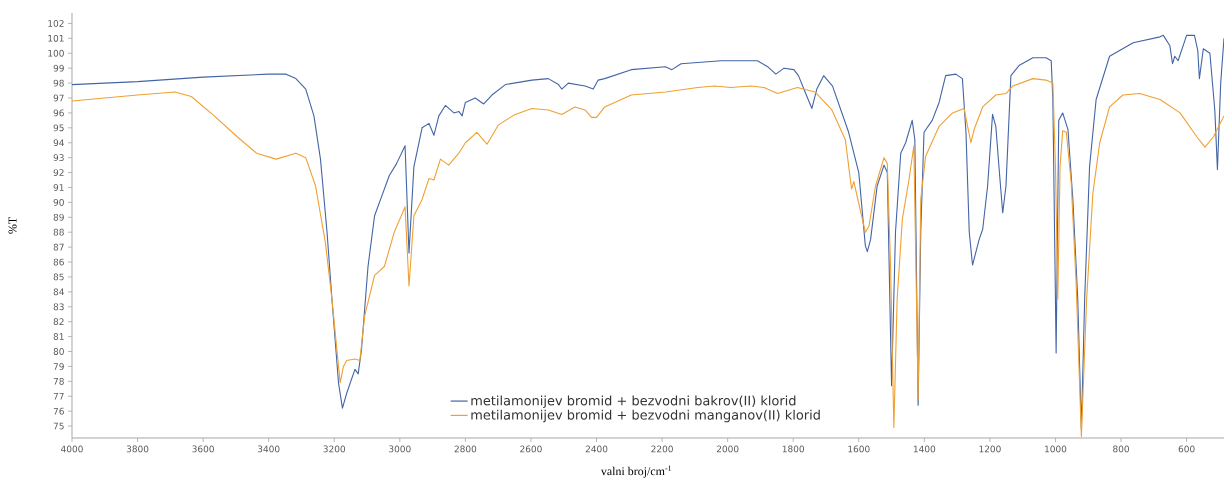 The image size is (1224, 482). Describe the element at coordinates (58, 426) in the screenshot. I see `y-tick-label: 75` at that location.